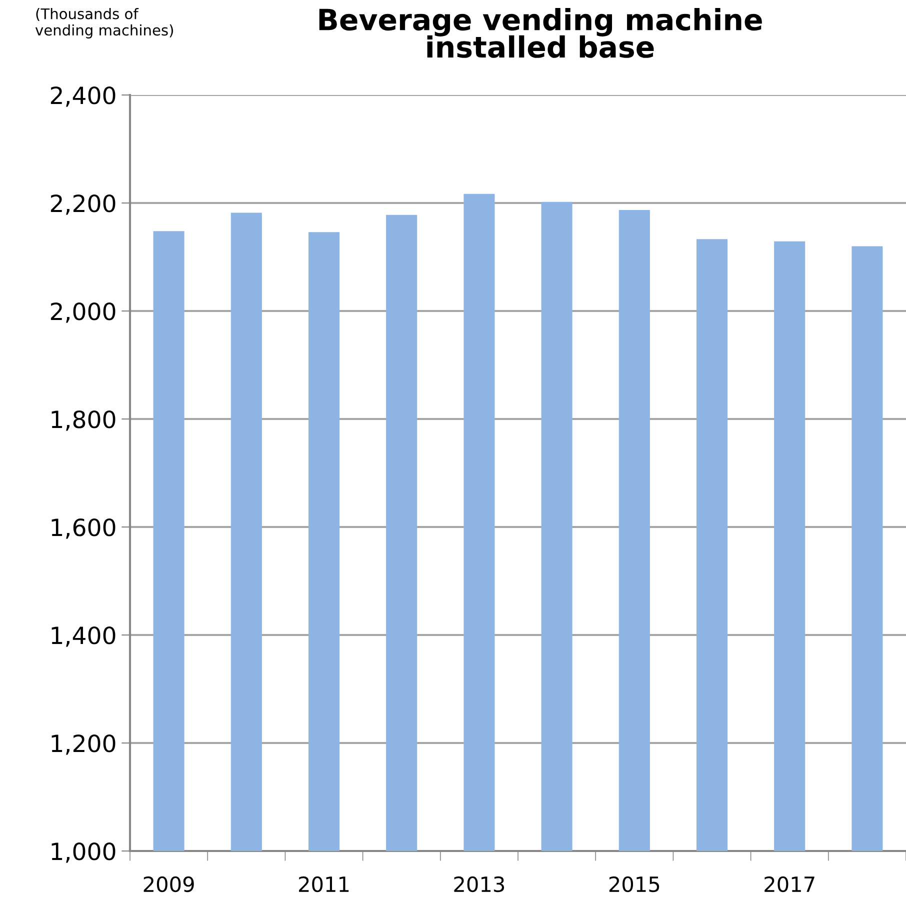  I want to click on y-tick-label: 1,800, so click(84, 420).